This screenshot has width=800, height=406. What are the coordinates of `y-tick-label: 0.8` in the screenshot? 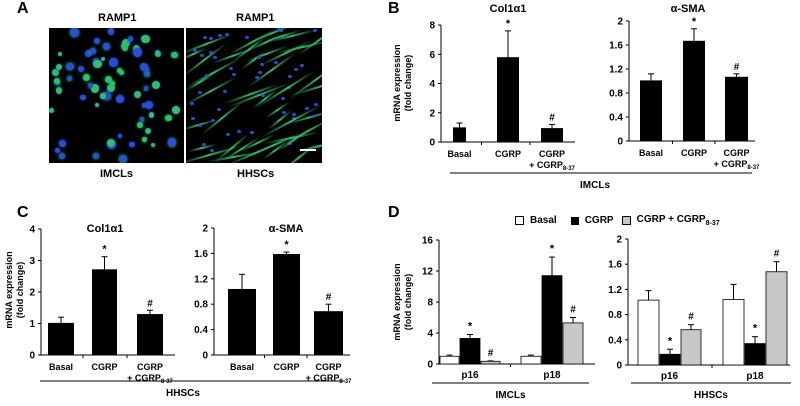 It's located at (201, 305).